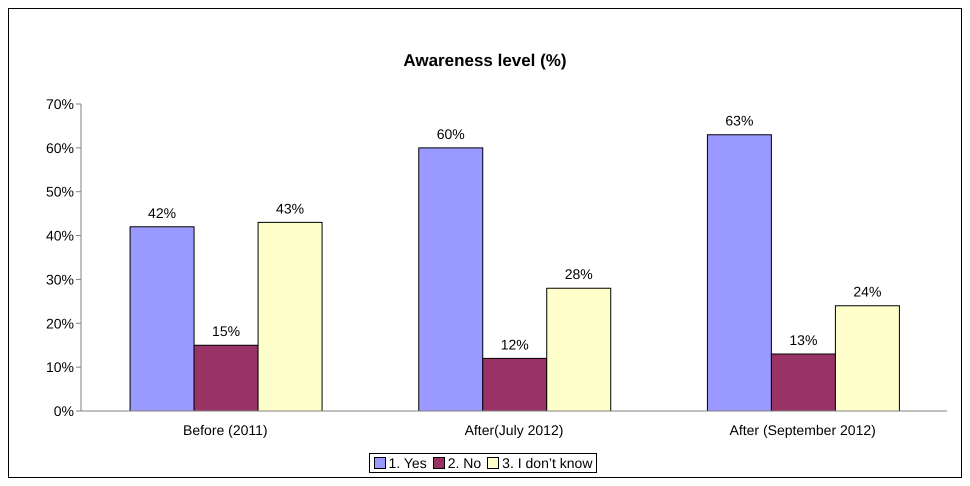  I want to click on x-tick-label: Before (2011), so click(225, 430).